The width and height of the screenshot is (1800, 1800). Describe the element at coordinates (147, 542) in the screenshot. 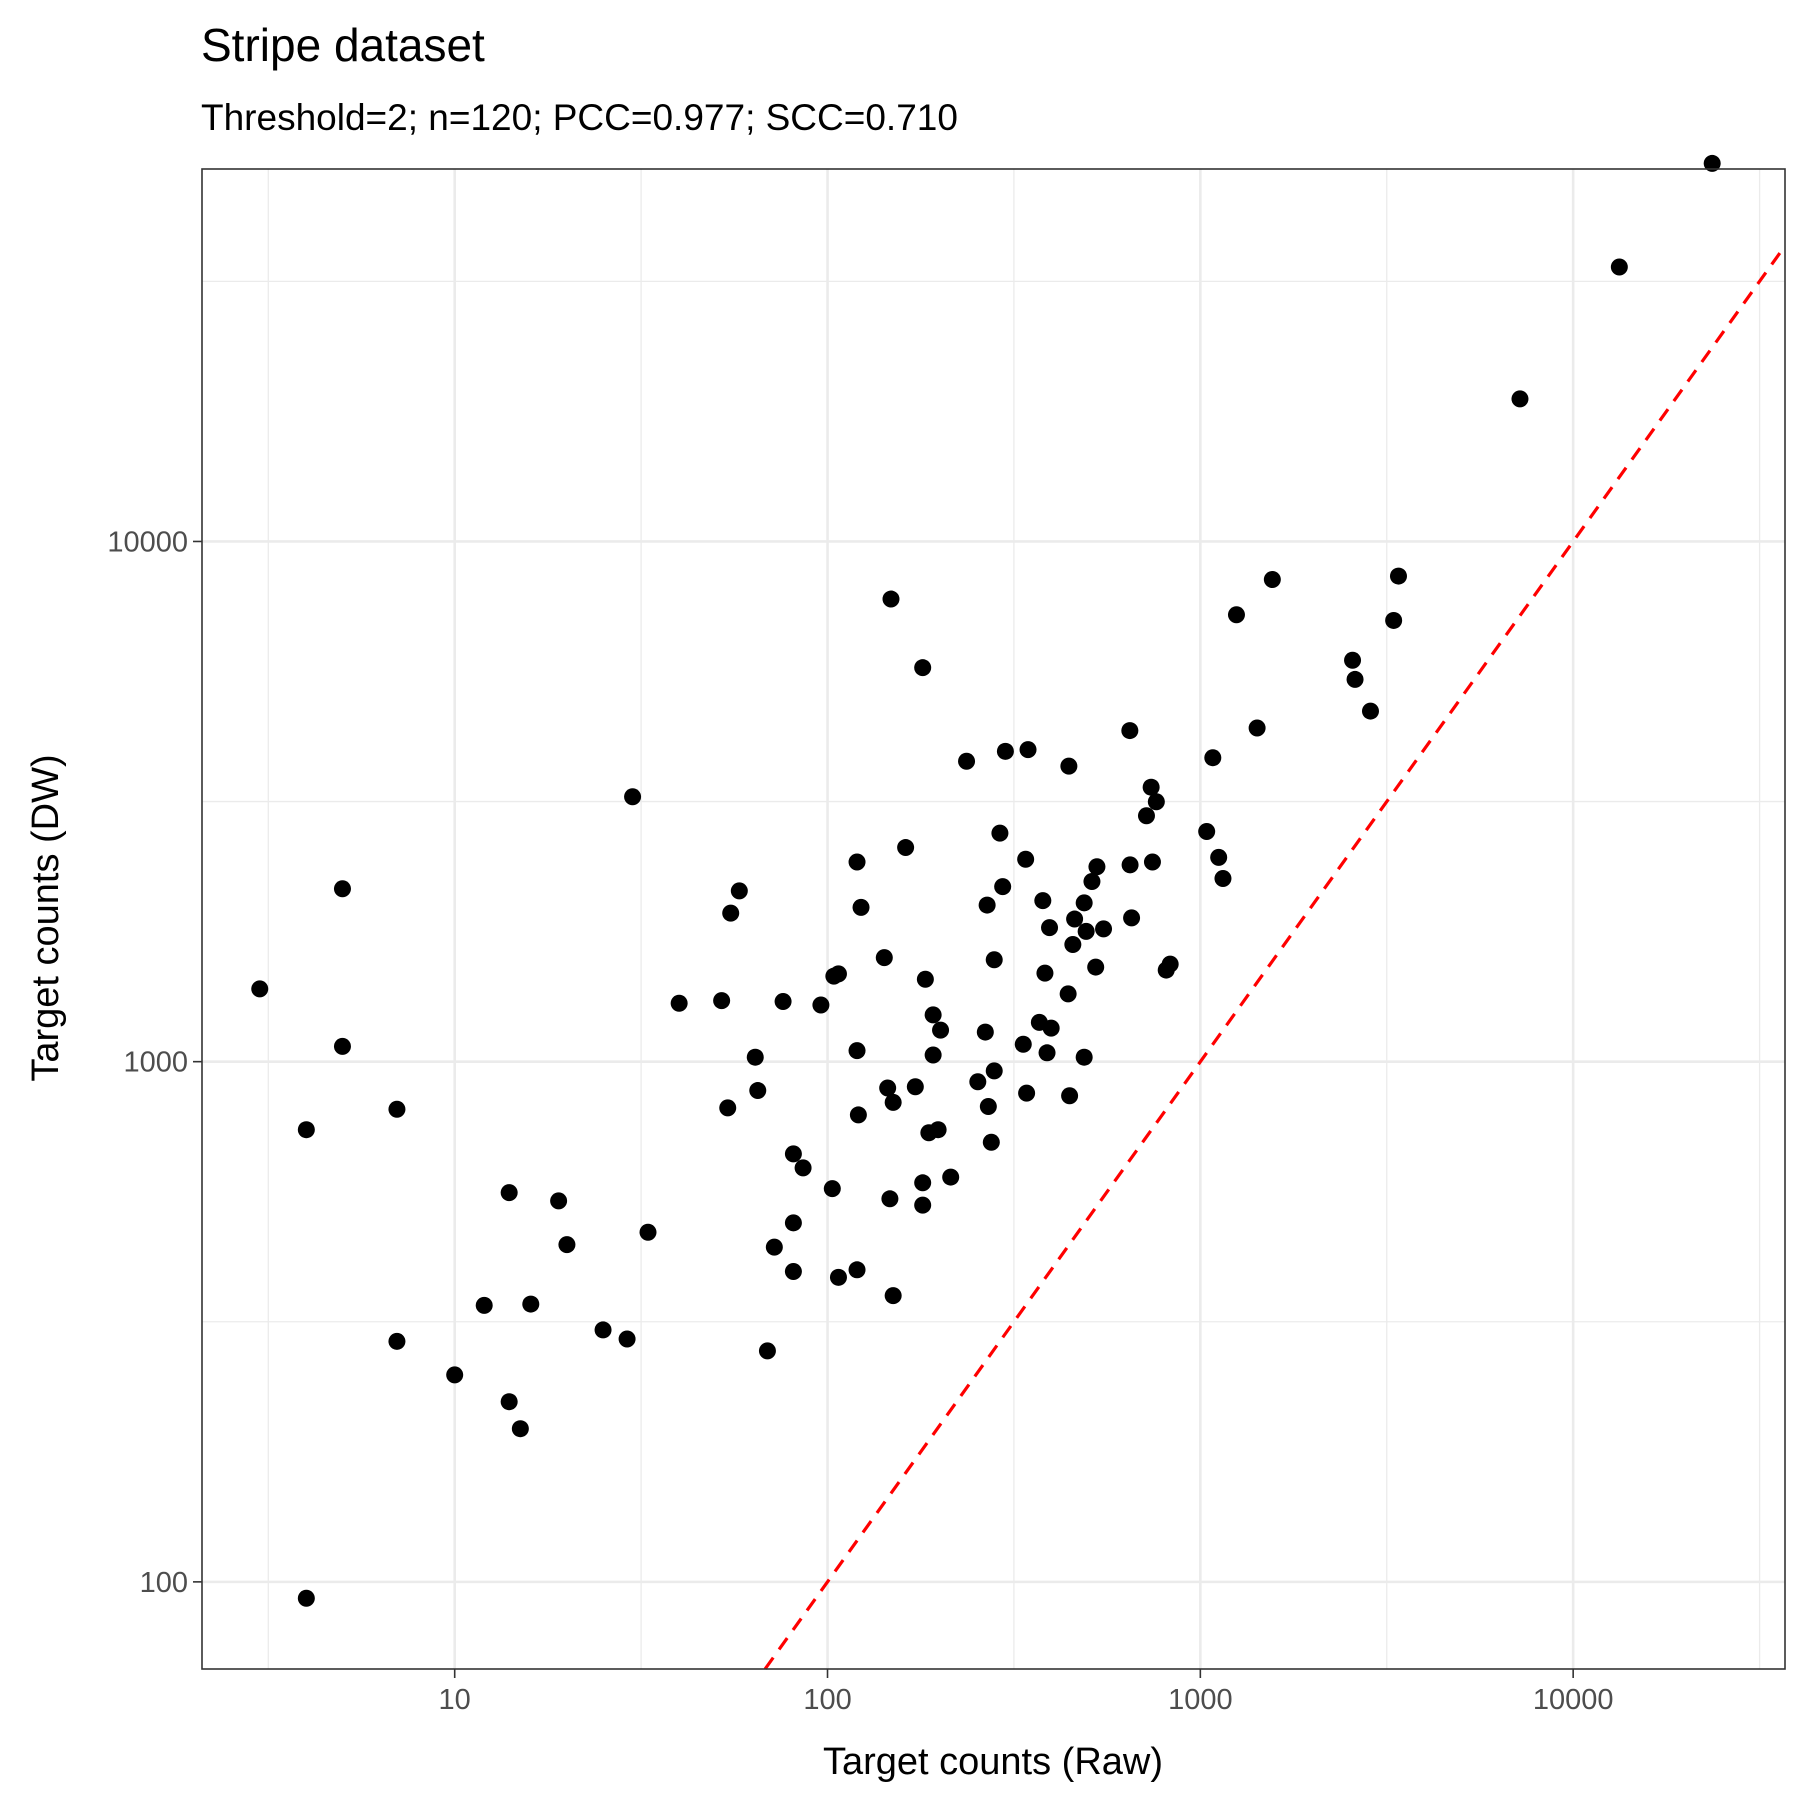

I see `y-tick-label: 10000` at that location.